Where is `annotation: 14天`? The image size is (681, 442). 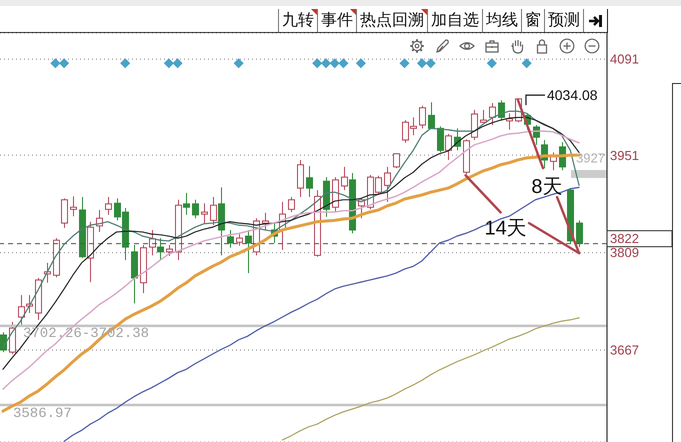
annotation: 14天 is located at coordinates (505, 228).